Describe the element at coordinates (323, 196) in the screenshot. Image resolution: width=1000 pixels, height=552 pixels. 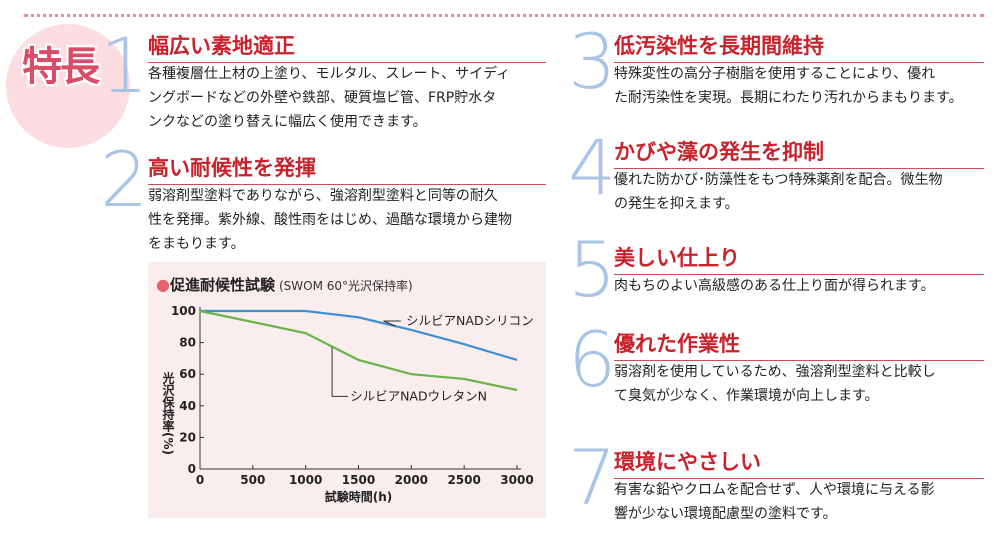
I see `desc-line: 弱溶剤型塗料でありながら、強溶剤型塗料と同等の耐久` at that location.